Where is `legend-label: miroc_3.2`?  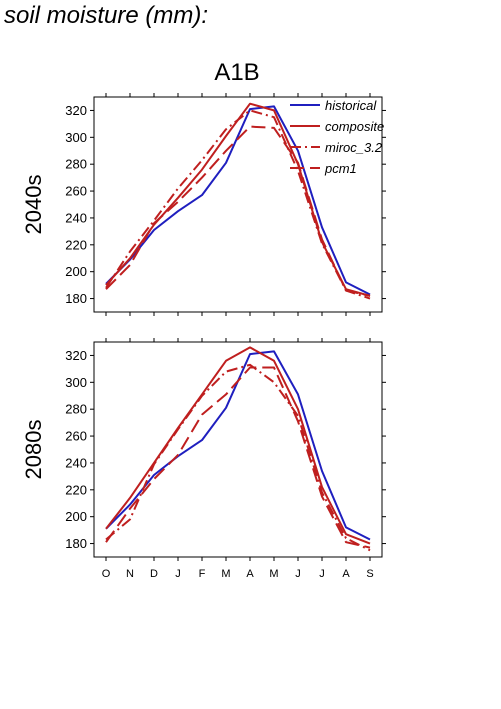 legend-label: miroc_3.2 is located at coordinates (354, 147).